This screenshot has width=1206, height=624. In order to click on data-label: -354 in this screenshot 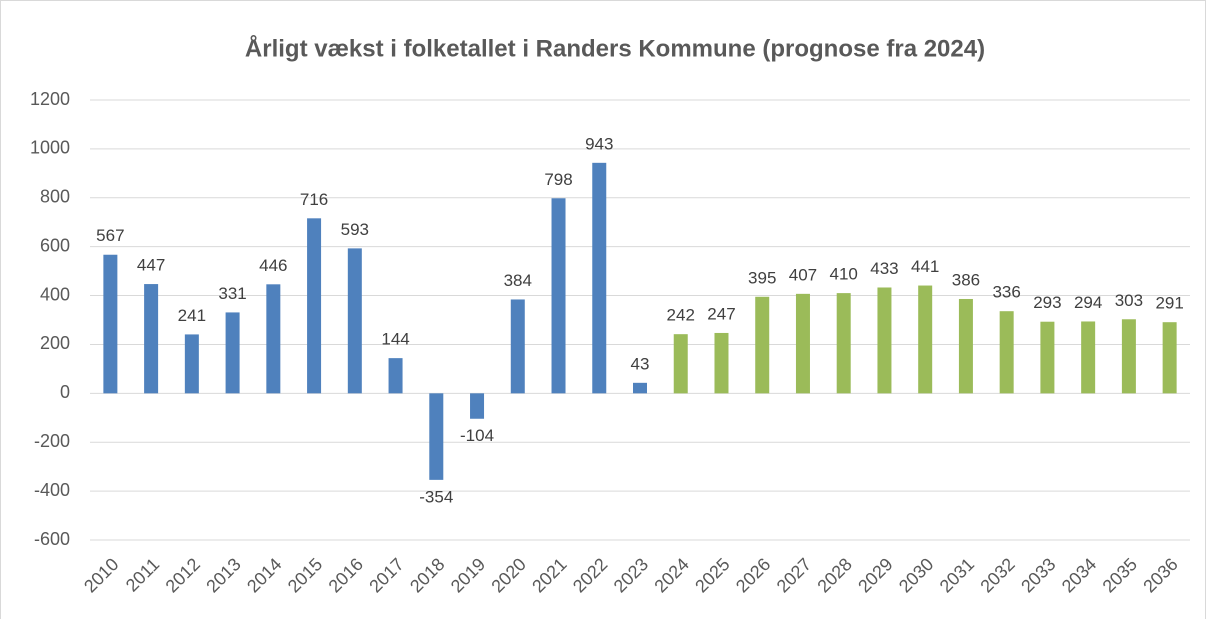, I will do `click(436, 496)`.